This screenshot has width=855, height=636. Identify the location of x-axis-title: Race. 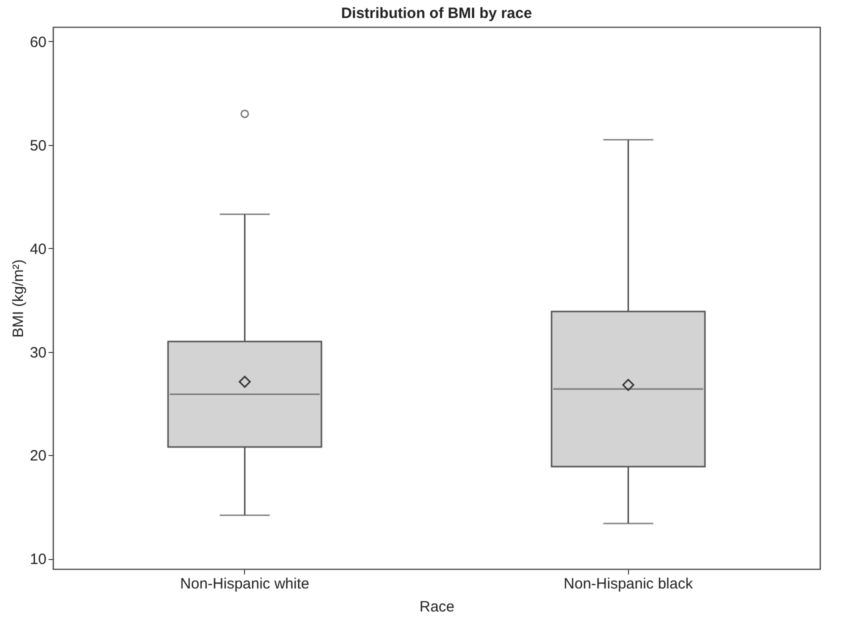
(437, 607).